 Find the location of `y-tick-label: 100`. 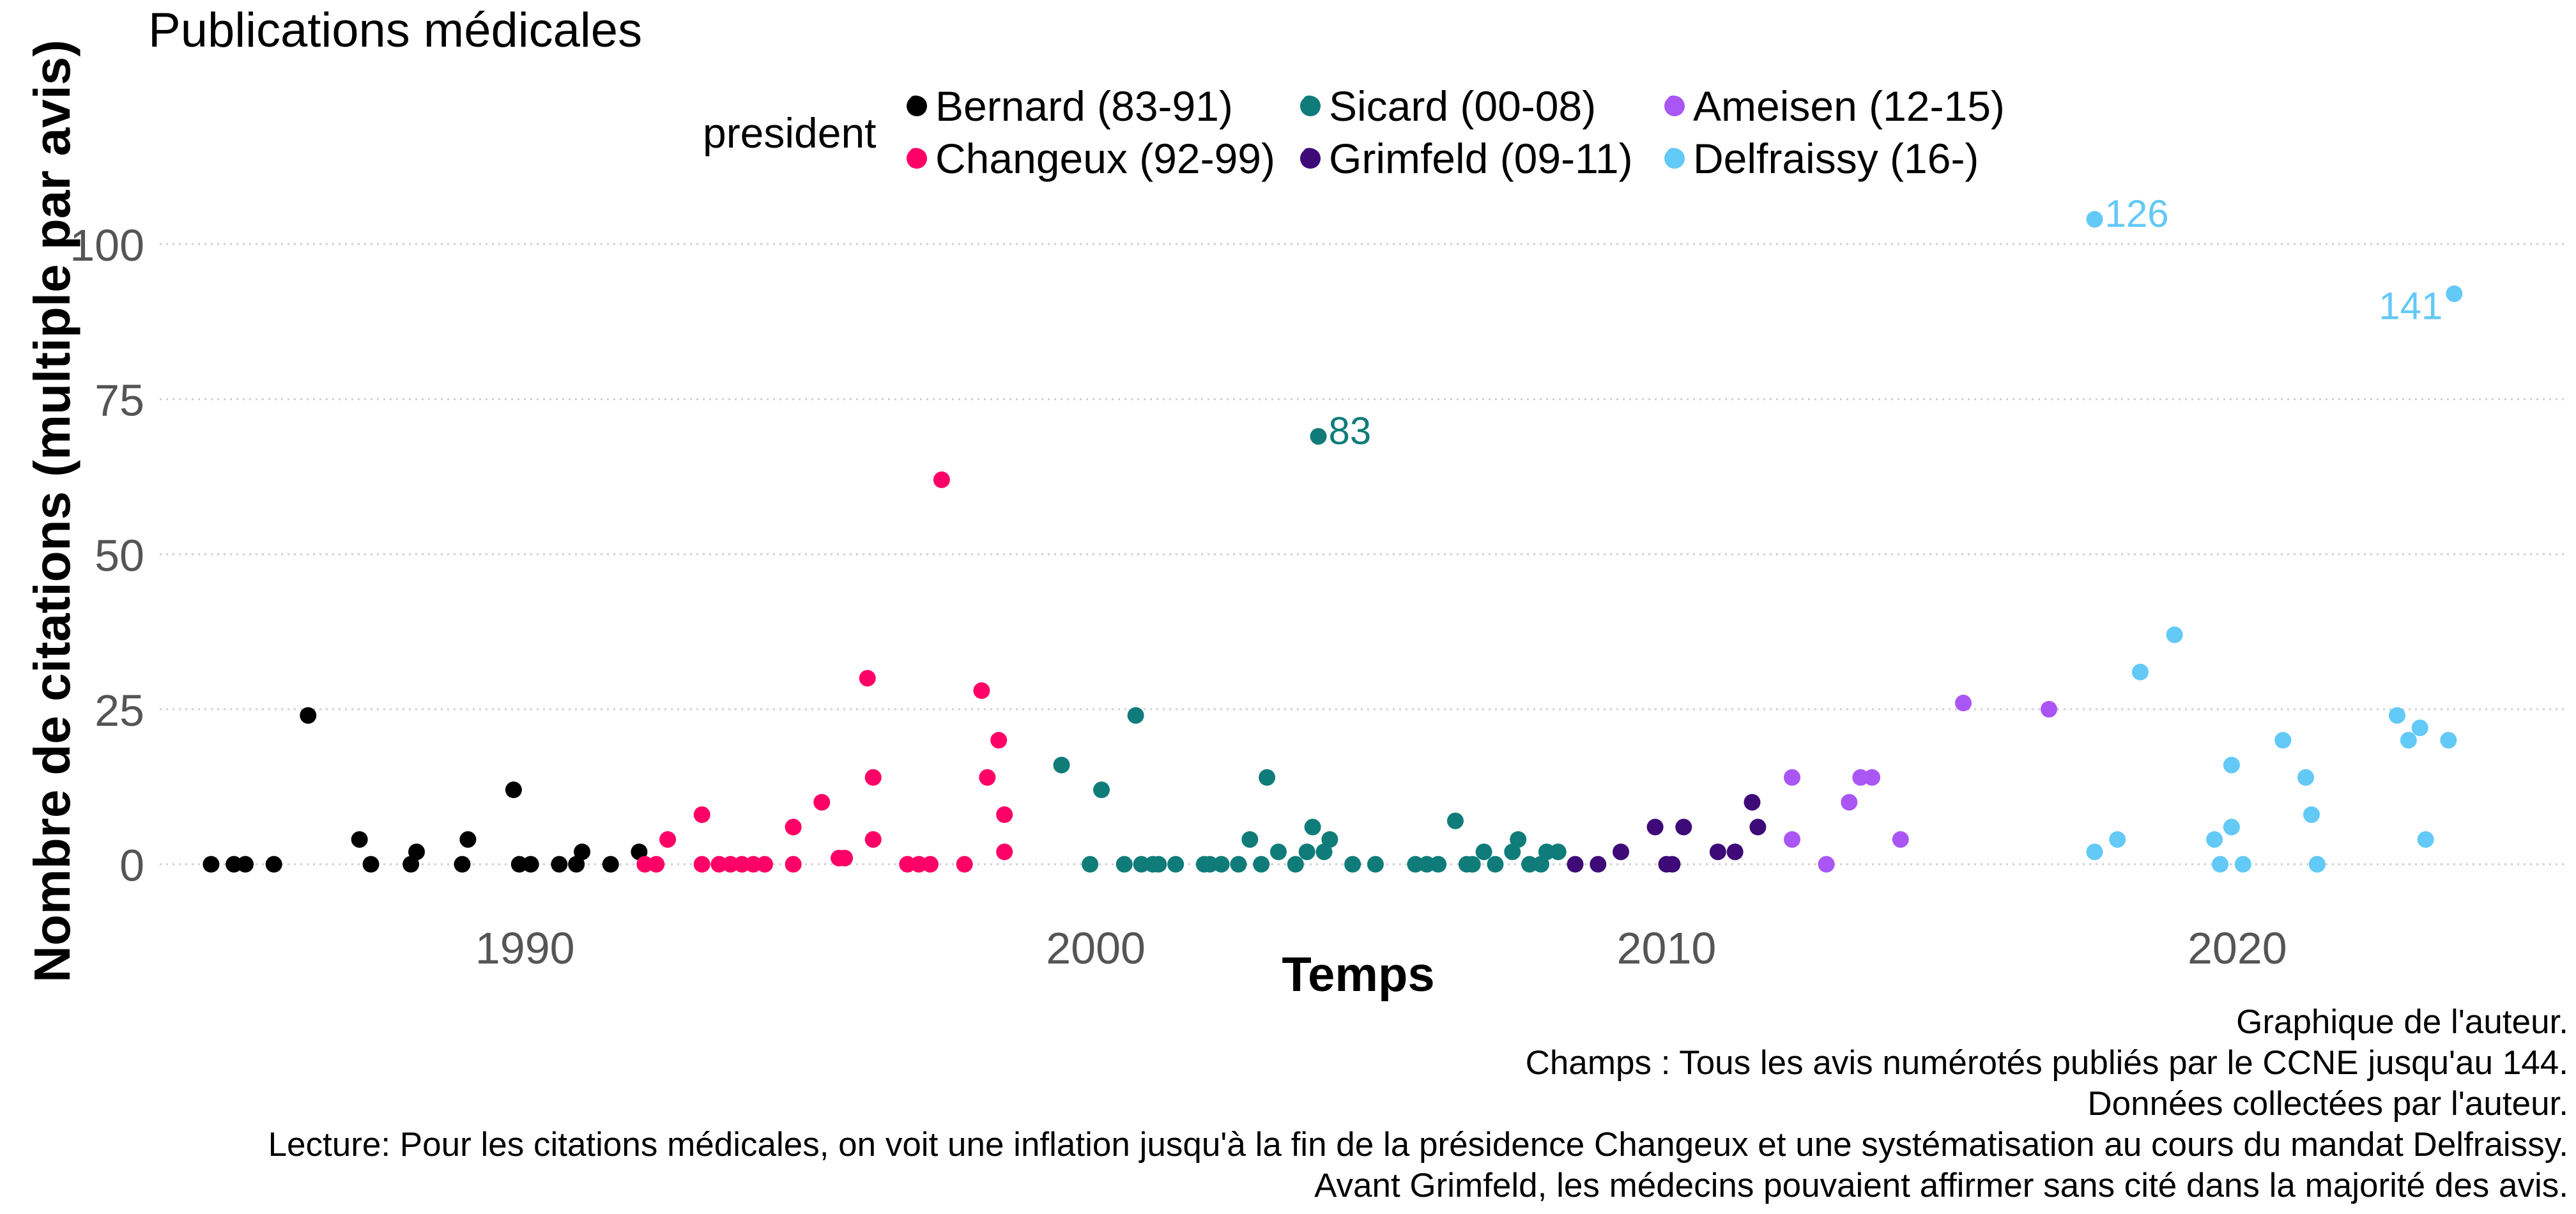

y-tick-label: 100 is located at coordinates (107, 245).